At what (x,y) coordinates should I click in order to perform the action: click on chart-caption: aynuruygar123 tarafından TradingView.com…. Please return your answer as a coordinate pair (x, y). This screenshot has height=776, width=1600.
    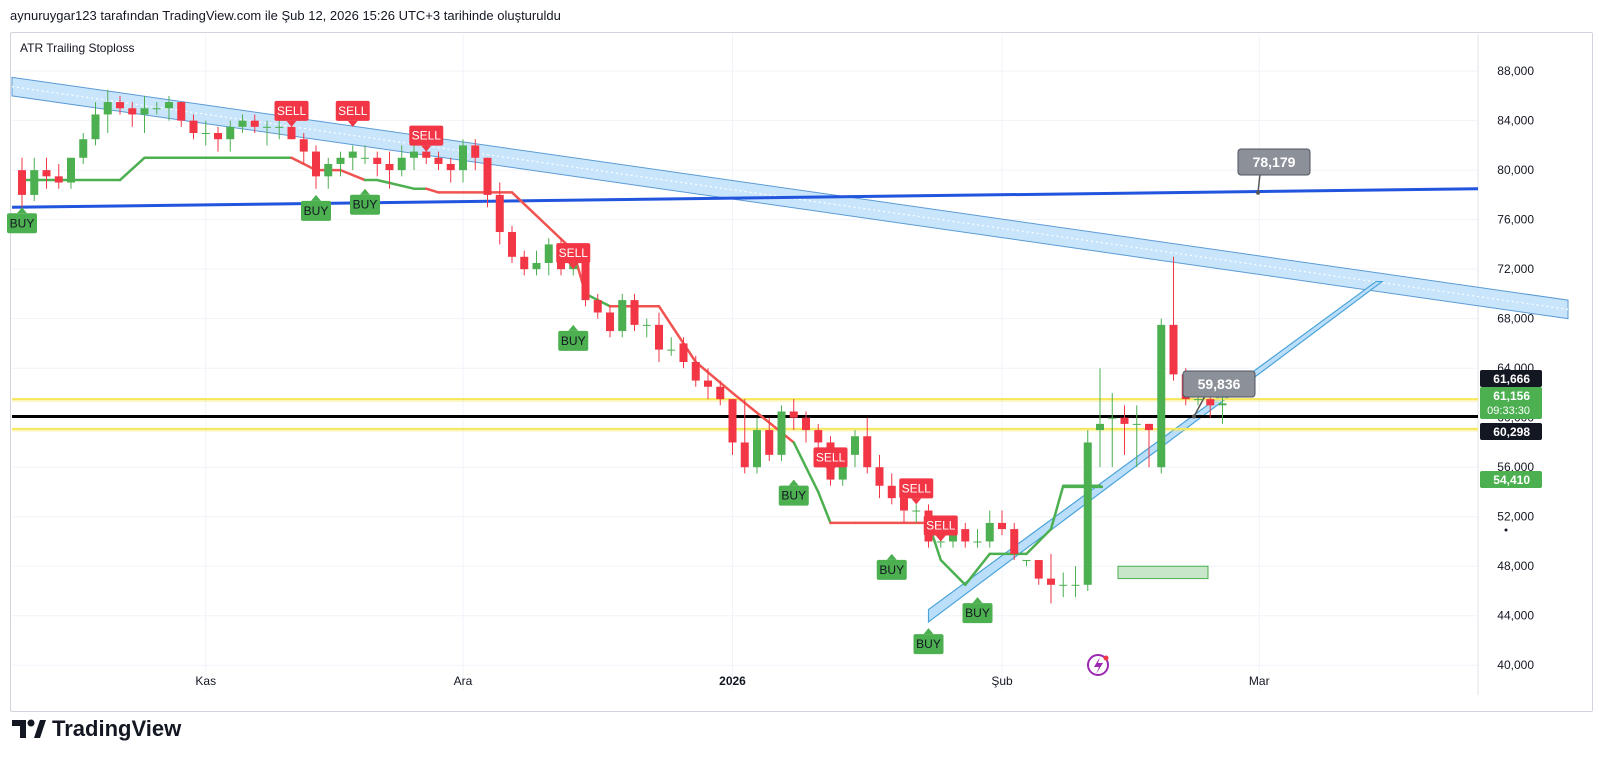
    Looking at the image, I should click on (285, 15).